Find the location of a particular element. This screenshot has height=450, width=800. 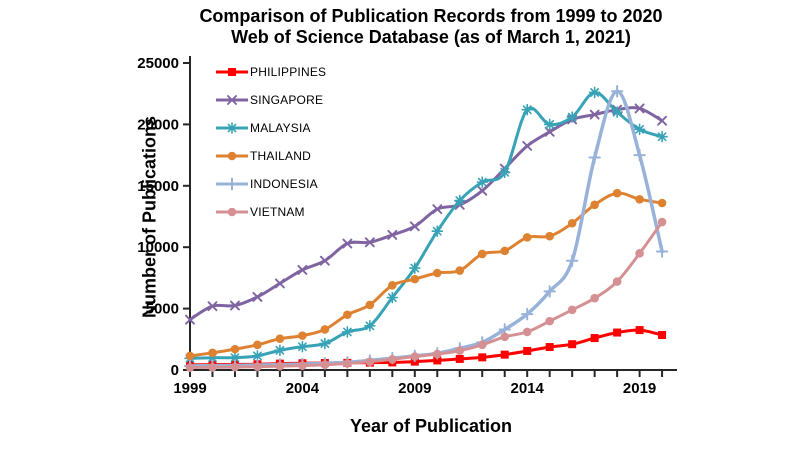

legend-label-thailand: THAILAND is located at coordinates (280, 156).